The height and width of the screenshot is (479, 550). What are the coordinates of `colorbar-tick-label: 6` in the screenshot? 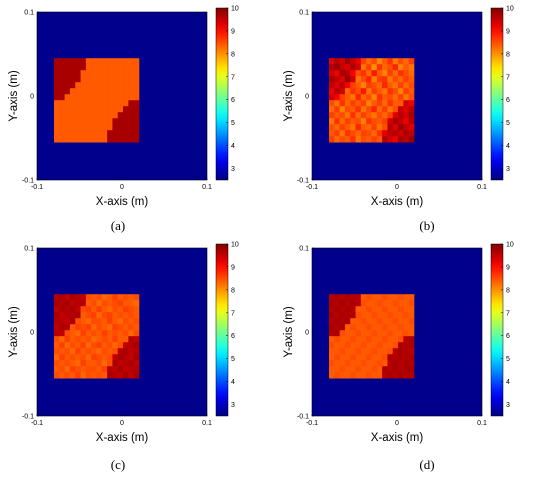 It's located at (508, 336).